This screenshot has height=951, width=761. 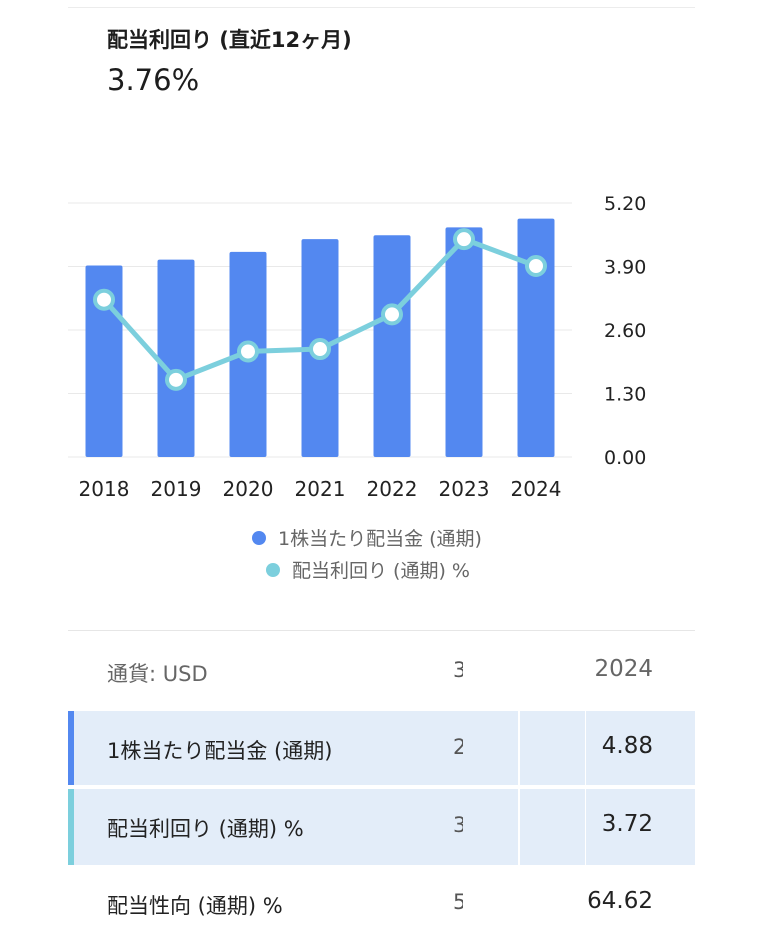 What do you see at coordinates (625, 268) in the screenshot?
I see `y-tick-label: 3.90` at bounding box center [625, 268].